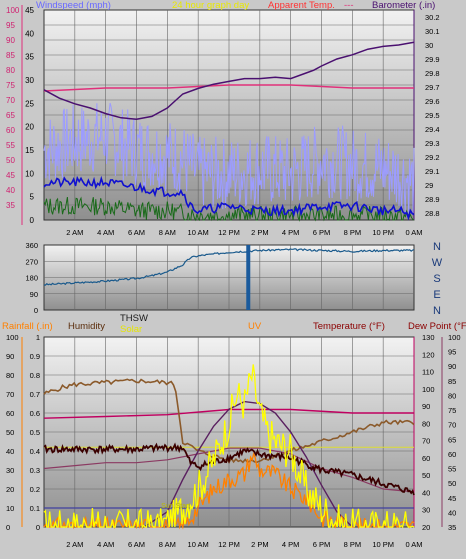 The height and width of the screenshot is (559, 466). What do you see at coordinates (136, 544) in the screenshot?
I see `bottom-x-tick-label: 6 AM` at bounding box center [136, 544].